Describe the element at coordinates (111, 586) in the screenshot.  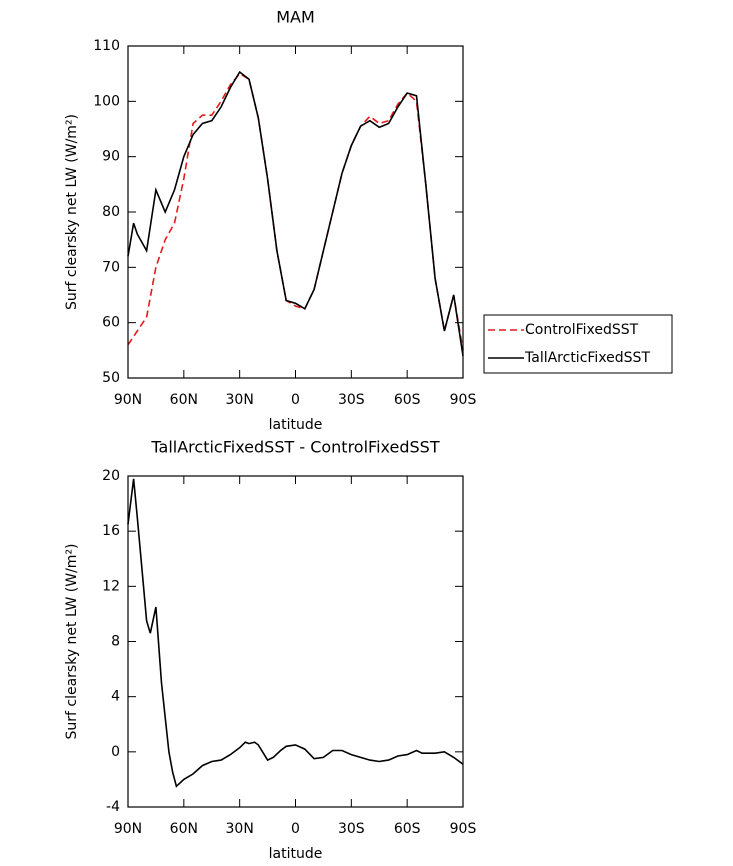
I see `y-tick-label: 12` at that location.